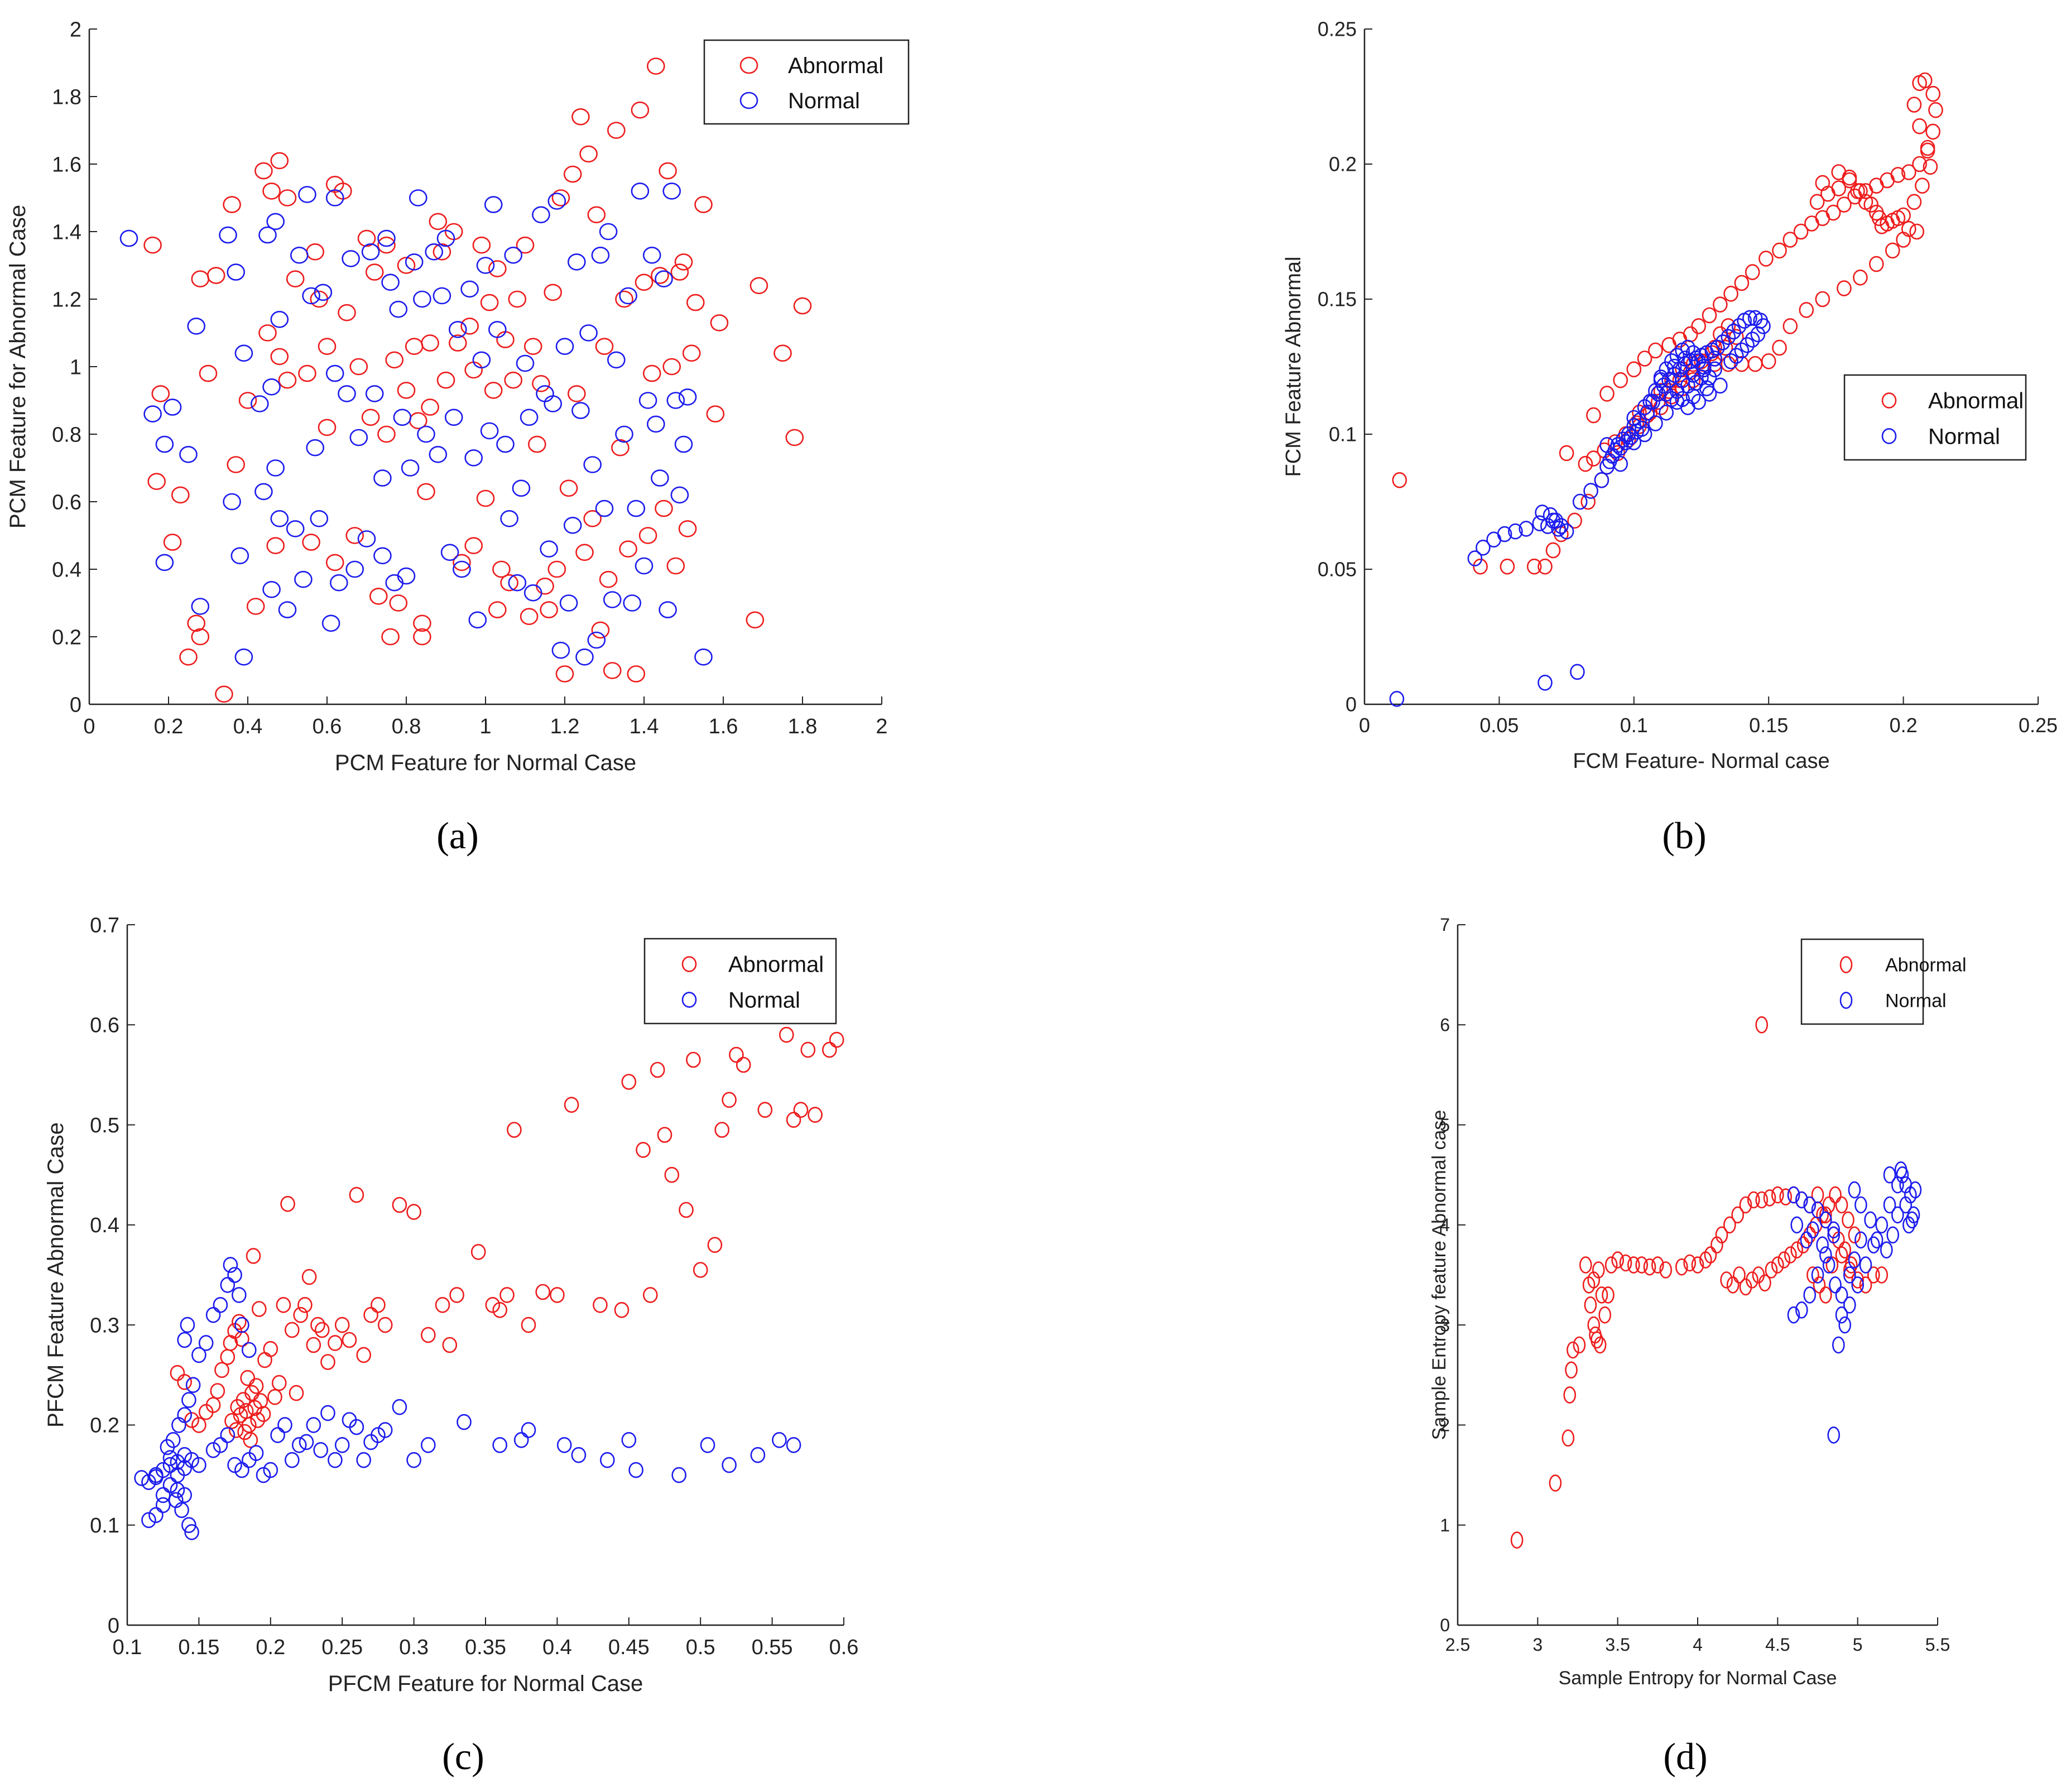 This screenshot has width=2066, height=1792. I want to click on y-tick-label: 5, so click(1445, 1125).